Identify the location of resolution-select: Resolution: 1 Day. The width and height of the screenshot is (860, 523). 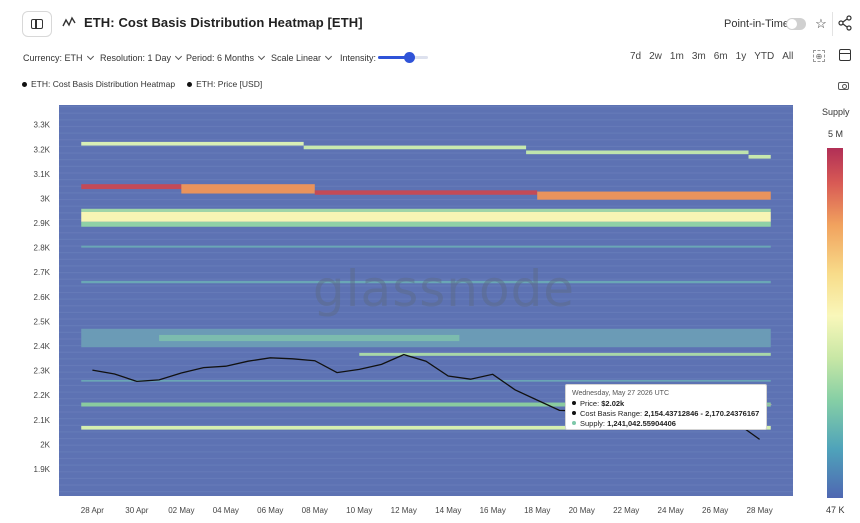
(141, 57).